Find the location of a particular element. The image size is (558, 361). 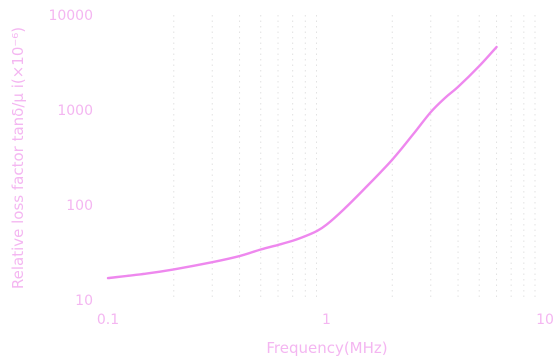

x-axis-ticks: 0.1 1 10 is located at coordinates (325, 320).